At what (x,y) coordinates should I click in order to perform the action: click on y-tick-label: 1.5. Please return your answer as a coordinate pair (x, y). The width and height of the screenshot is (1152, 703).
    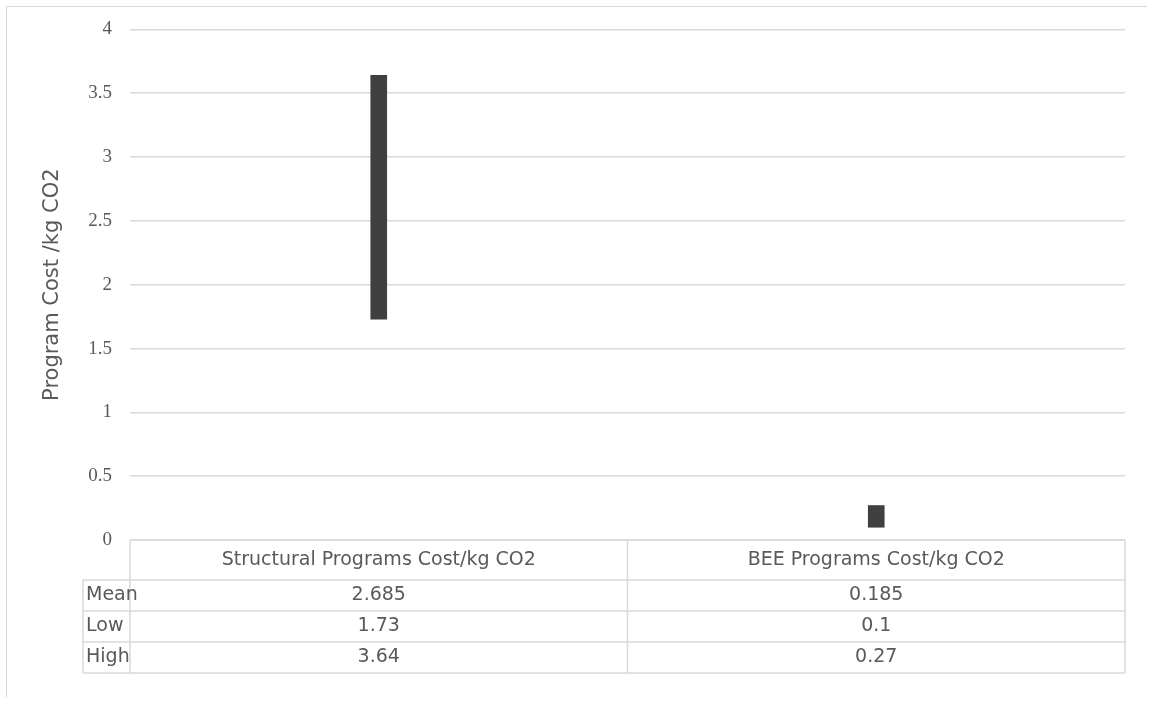
    Looking at the image, I should click on (100, 347).